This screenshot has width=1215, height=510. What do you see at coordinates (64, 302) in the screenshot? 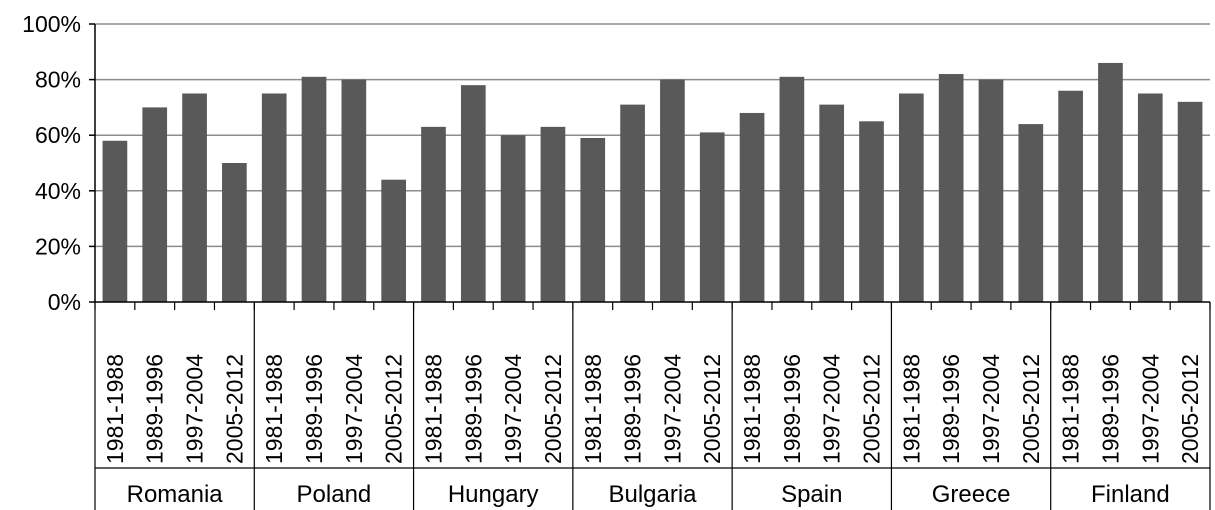
I see `y-tick-label: 0%` at bounding box center [64, 302].